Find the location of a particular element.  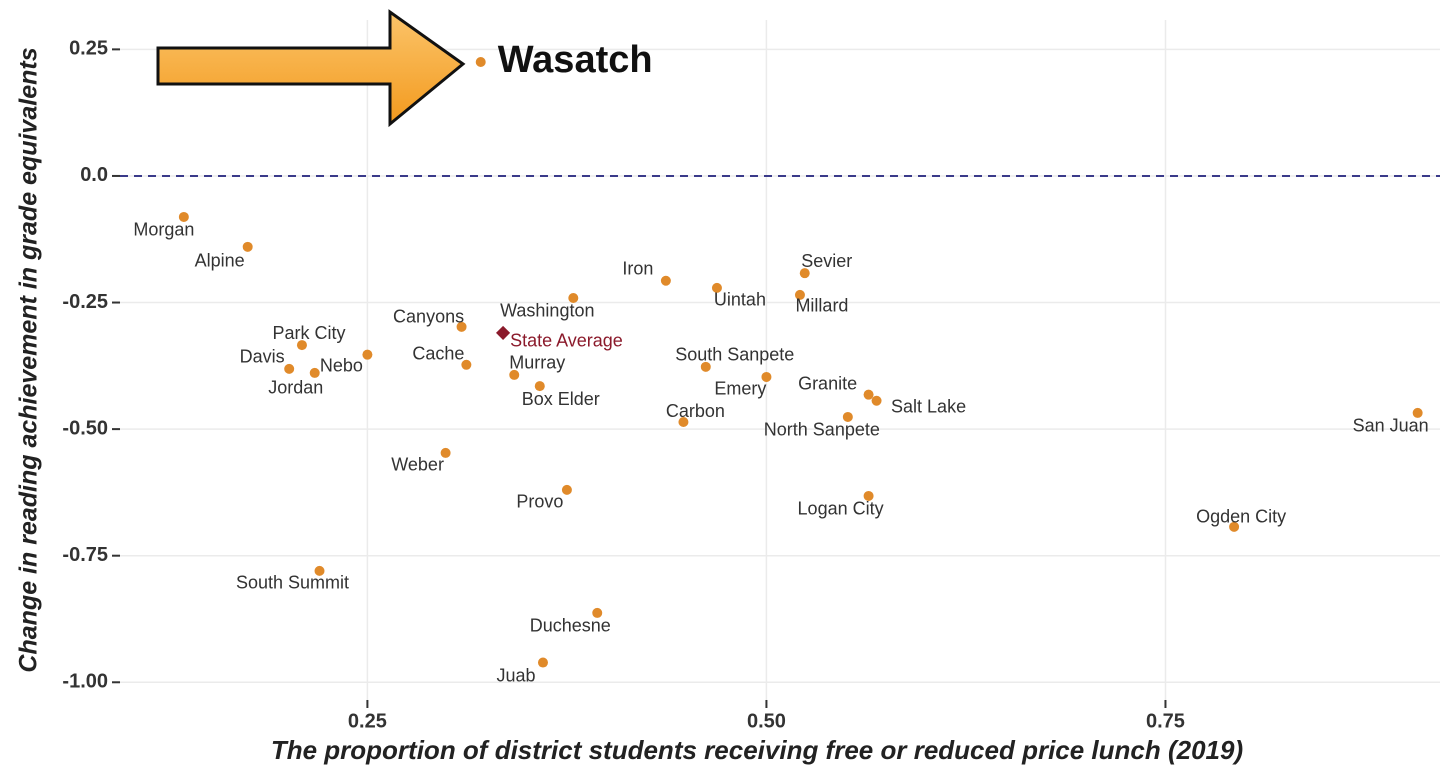

point-label: Juab is located at coordinates (515, 675).